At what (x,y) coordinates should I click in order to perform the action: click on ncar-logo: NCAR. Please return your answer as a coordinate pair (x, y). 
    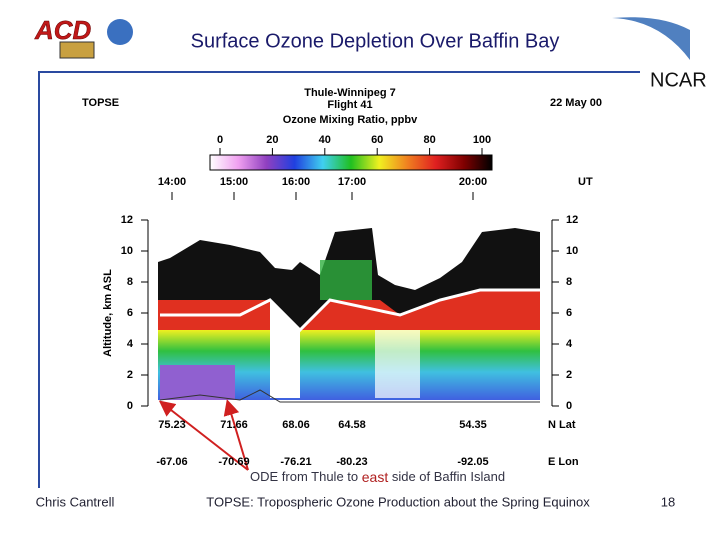
    Looking at the image, I should click on (678, 80).